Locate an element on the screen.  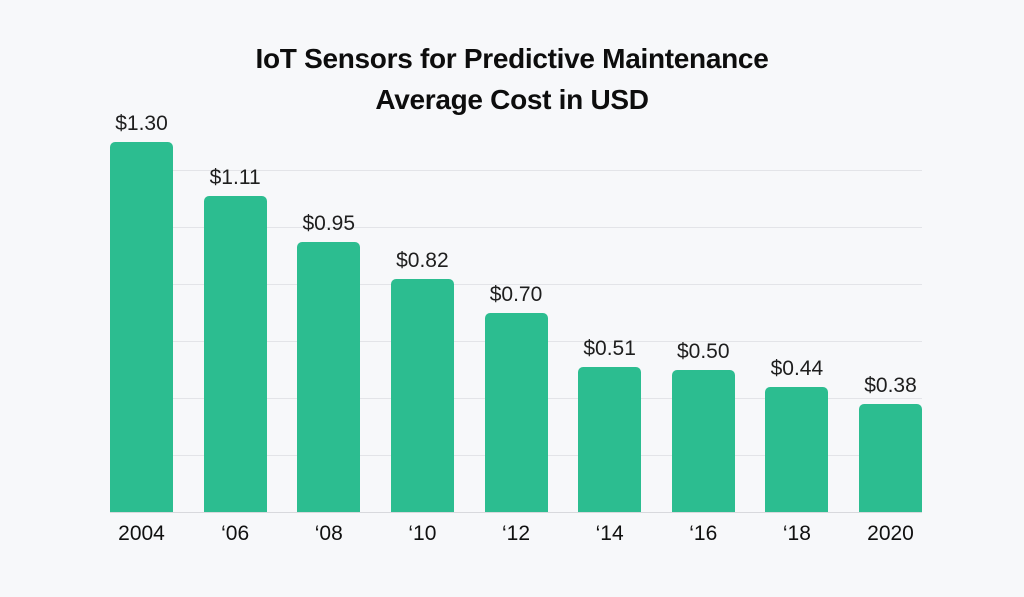
x-tick-label: ‘16 is located at coordinates (703, 533).